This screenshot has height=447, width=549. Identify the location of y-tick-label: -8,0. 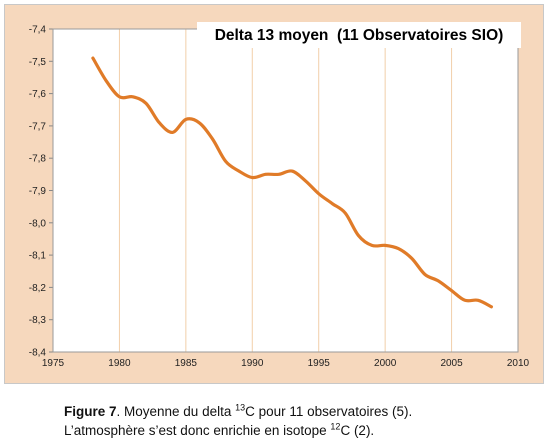
(38, 223).